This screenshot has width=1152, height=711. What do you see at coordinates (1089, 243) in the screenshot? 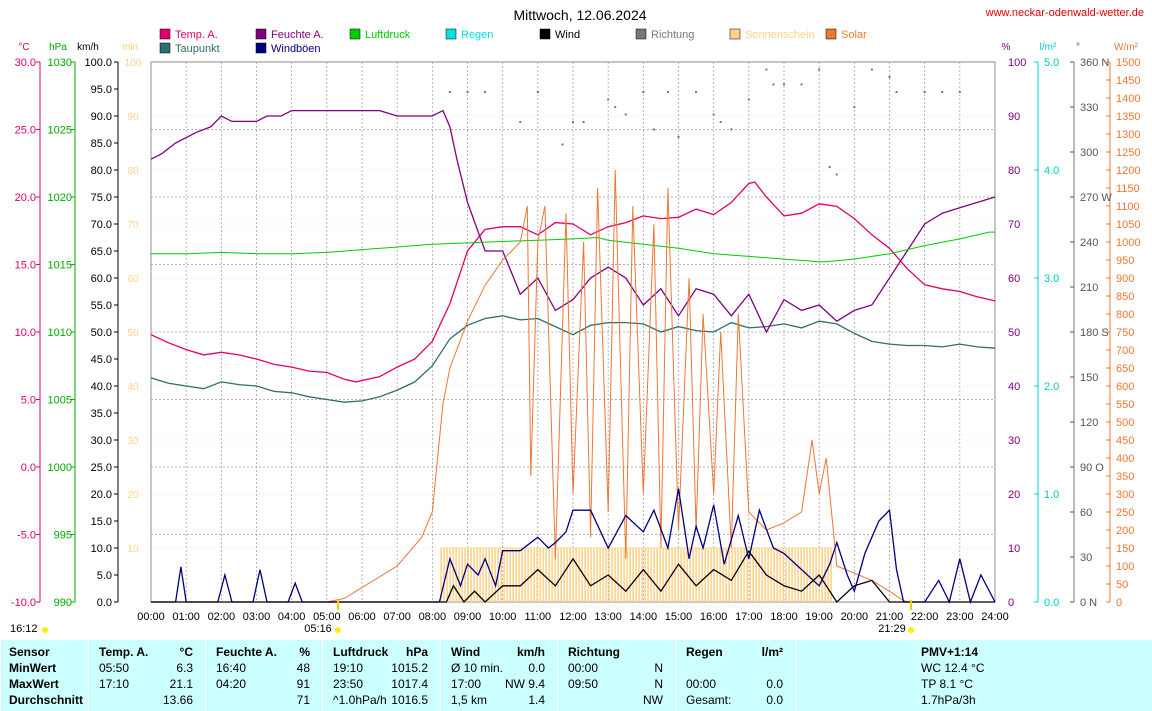
I see `dir-tick-label: 240` at bounding box center [1089, 243].